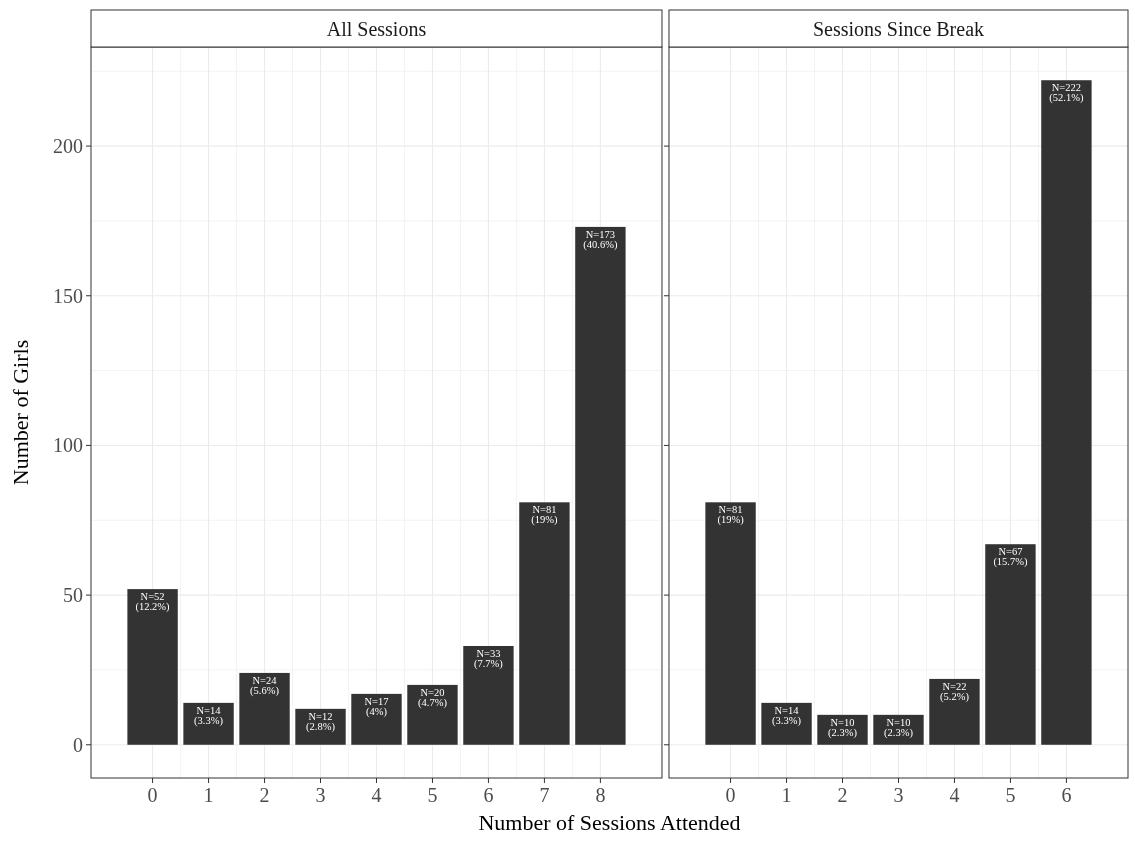 The image size is (1135, 846). Describe the element at coordinates (600, 795) in the screenshot. I see `x-tick-label: 8` at that location.